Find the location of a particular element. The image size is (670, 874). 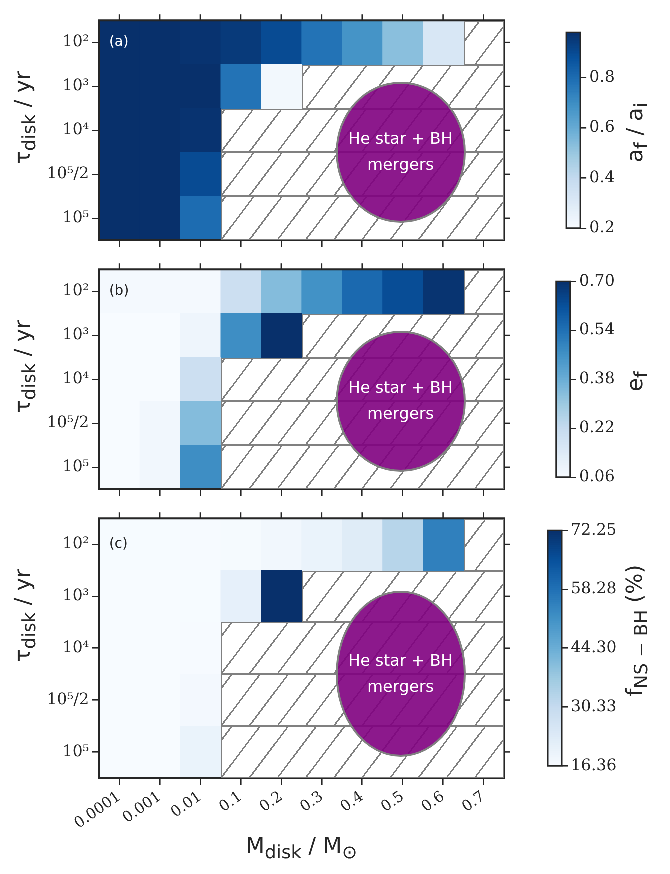

color-bar-label: 30.33 is located at coordinates (594, 706).